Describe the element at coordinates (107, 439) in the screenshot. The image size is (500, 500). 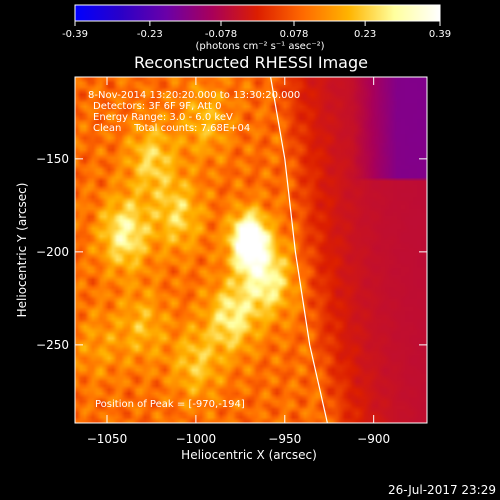
I see `x-tick-label: −1050` at that location.